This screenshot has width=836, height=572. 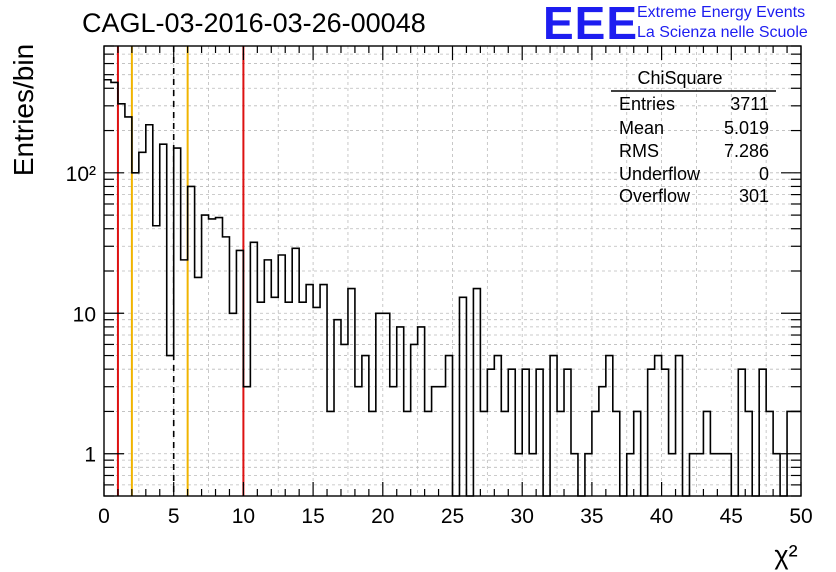 I want to click on stats-label-underflow: Underflow, so click(x=660, y=174).